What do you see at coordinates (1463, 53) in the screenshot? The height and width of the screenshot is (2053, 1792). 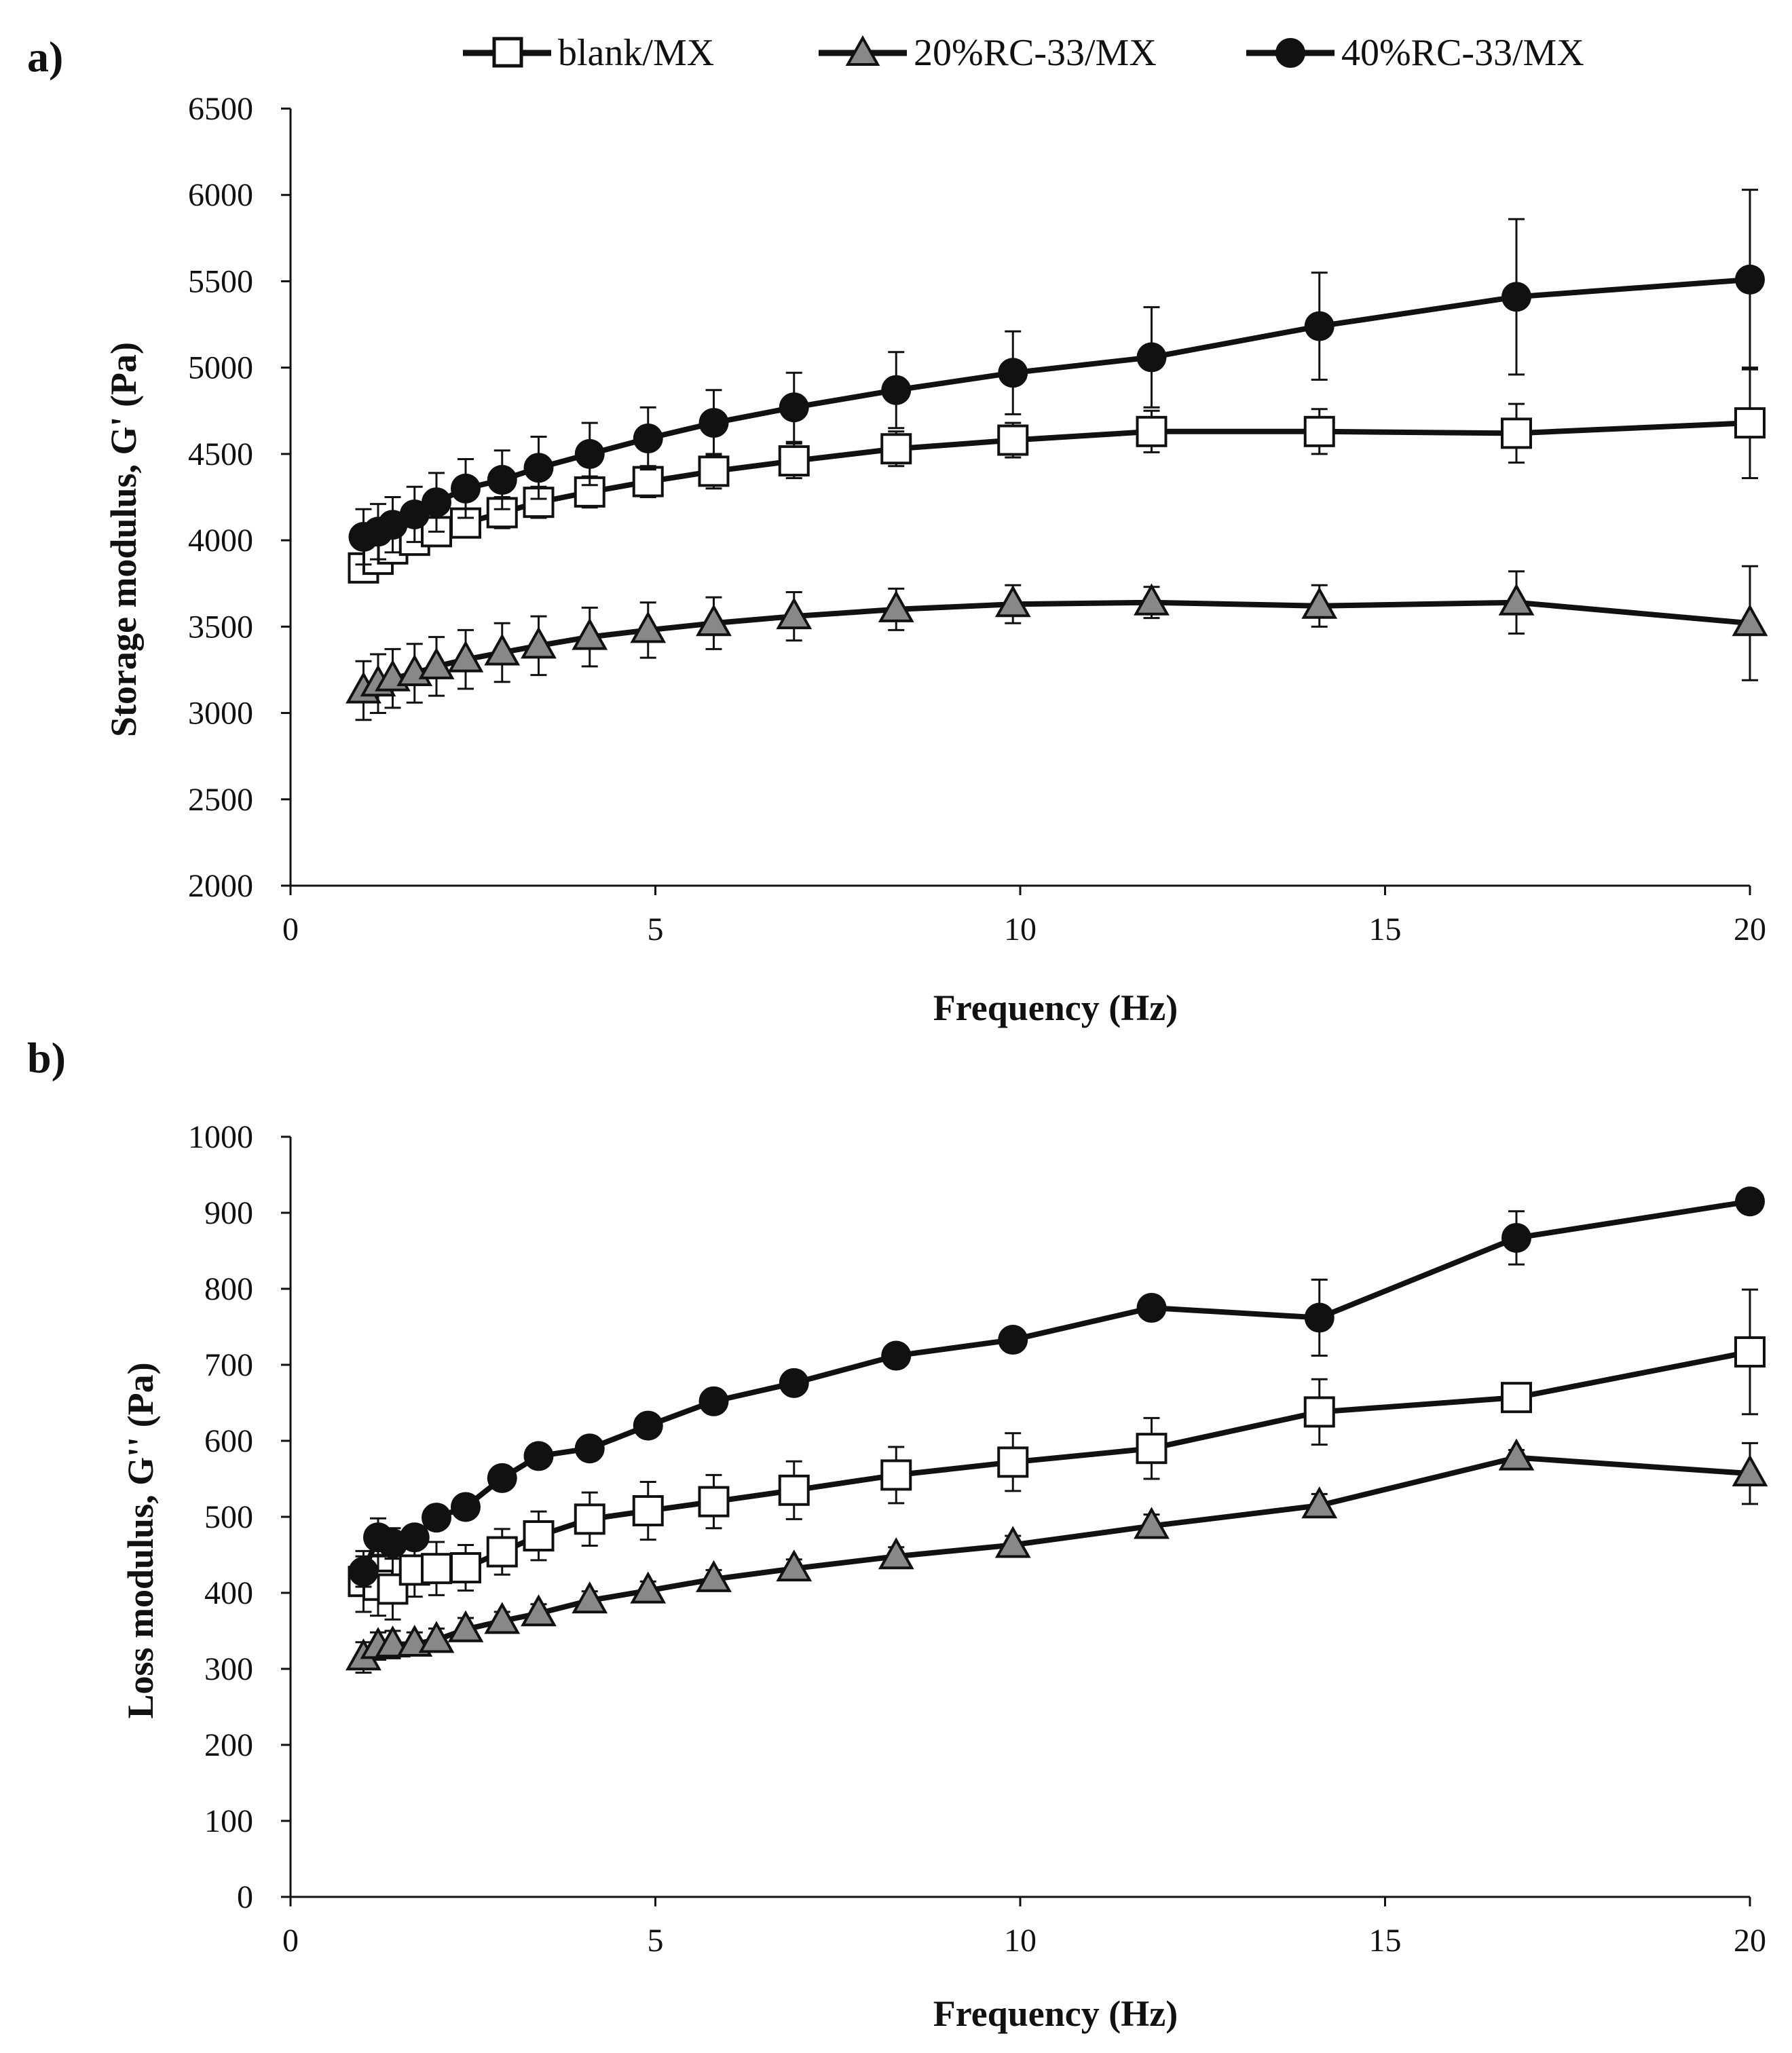 I see `legend-label-40pct: 40%RC-33/MX` at bounding box center [1463, 53].